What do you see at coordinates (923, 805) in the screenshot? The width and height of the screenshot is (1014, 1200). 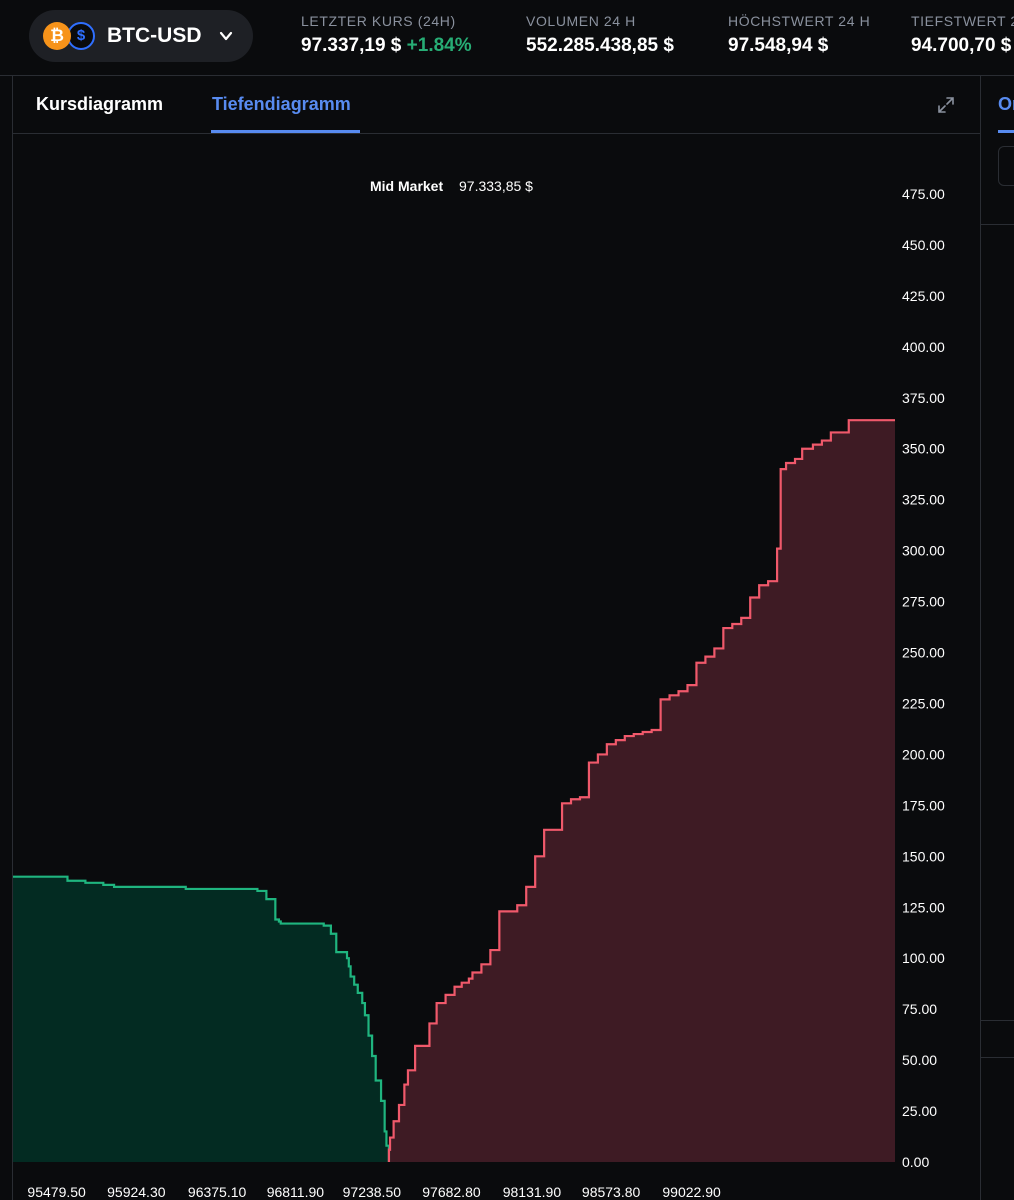 I see `y-tick-label: 175.00` at bounding box center [923, 805].